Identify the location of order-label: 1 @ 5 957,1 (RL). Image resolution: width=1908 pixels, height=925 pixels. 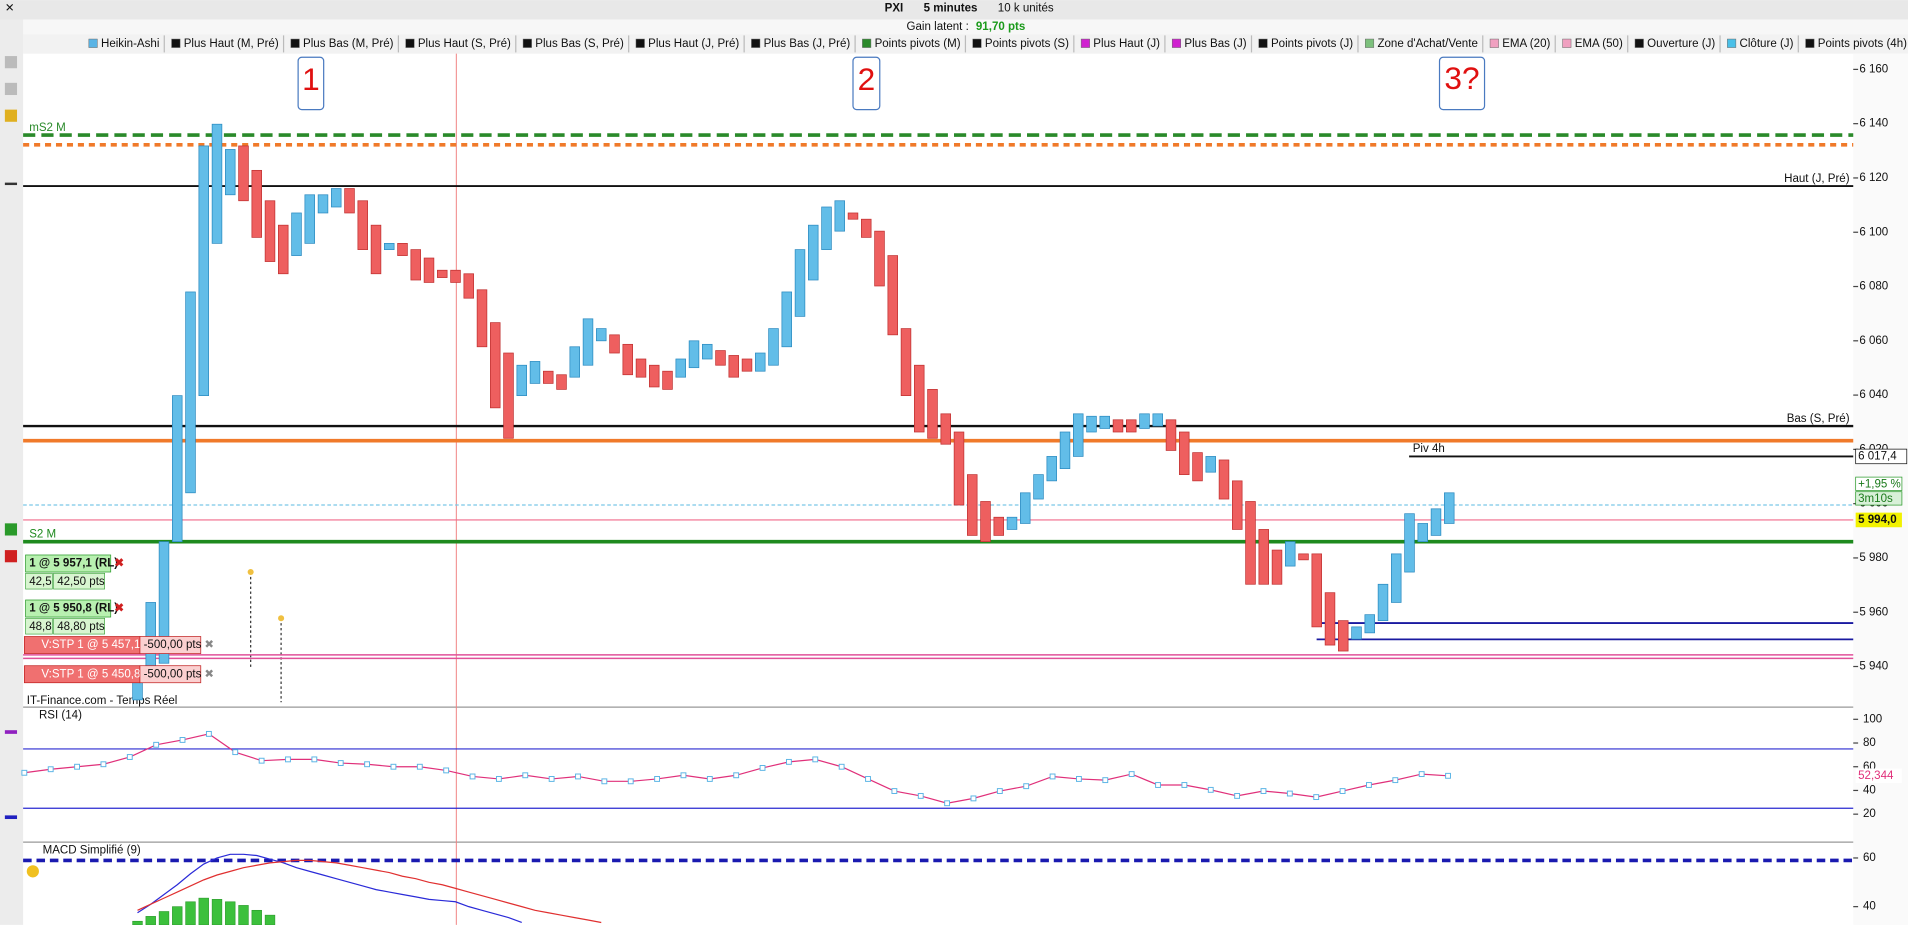
(73, 564).